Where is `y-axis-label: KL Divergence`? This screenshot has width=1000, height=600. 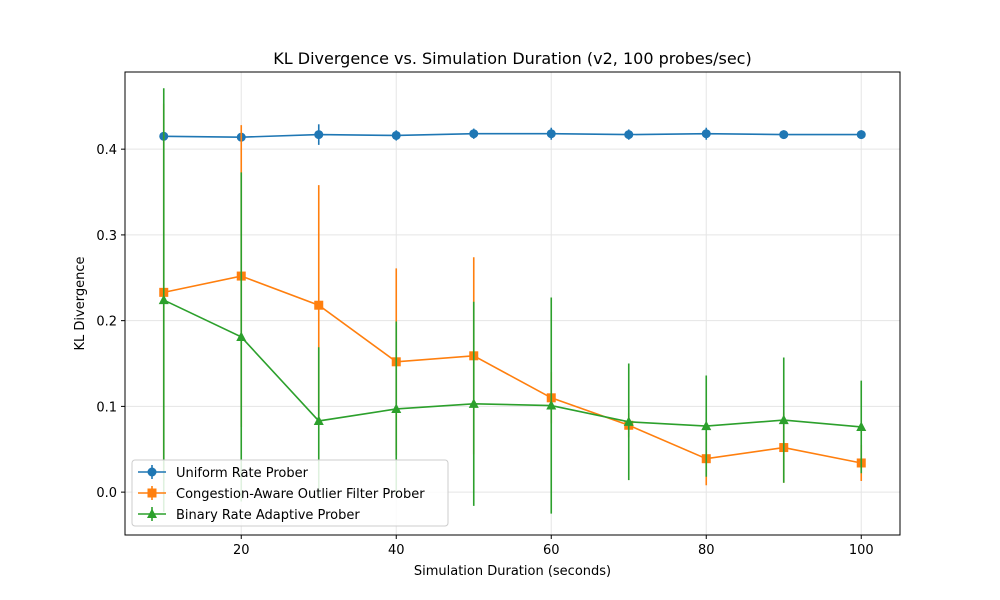 y-axis-label: KL Divergence is located at coordinates (80, 304).